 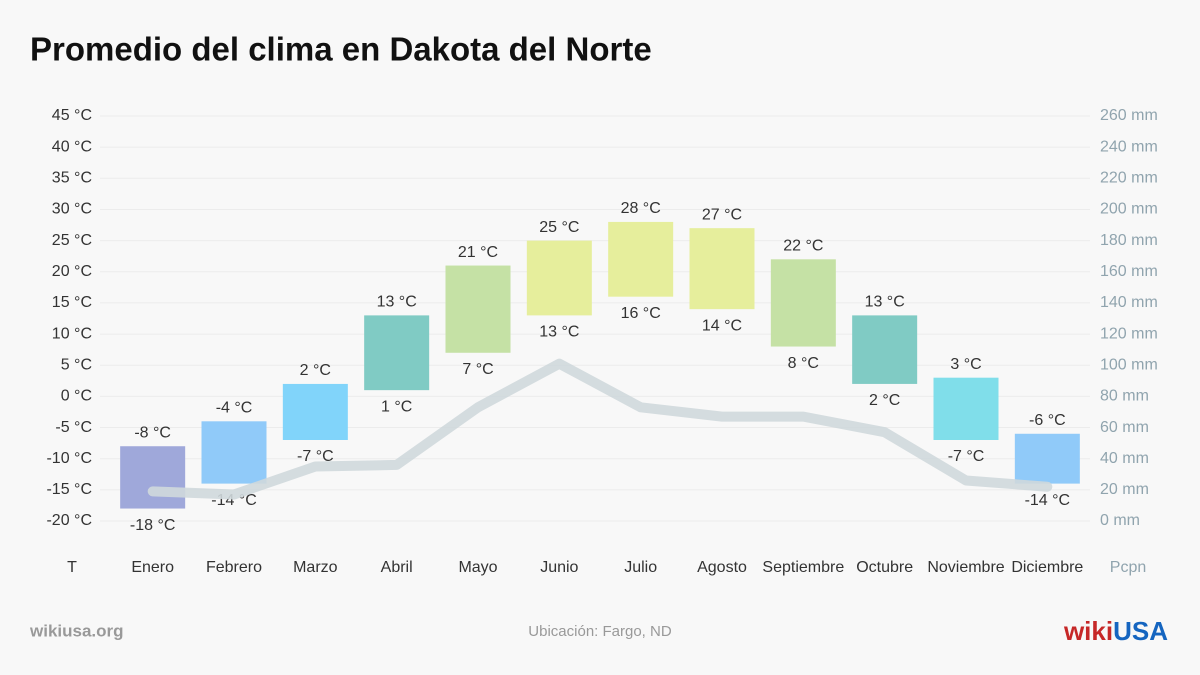 What do you see at coordinates (72, 240) in the screenshot?
I see `y-tick-label: 25 °C` at bounding box center [72, 240].